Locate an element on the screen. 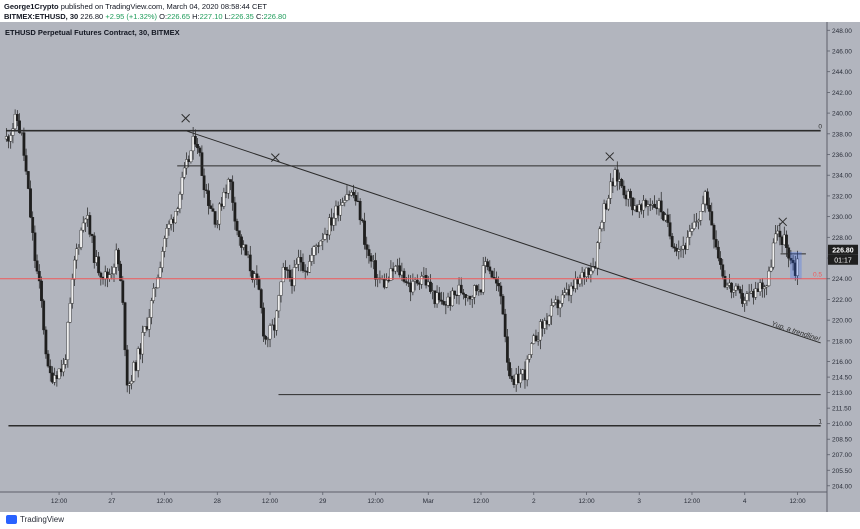 Image resolution: width=860 pixels, height=529 pixels. time-tick-label: 29 is located at coordinates (323, 501).